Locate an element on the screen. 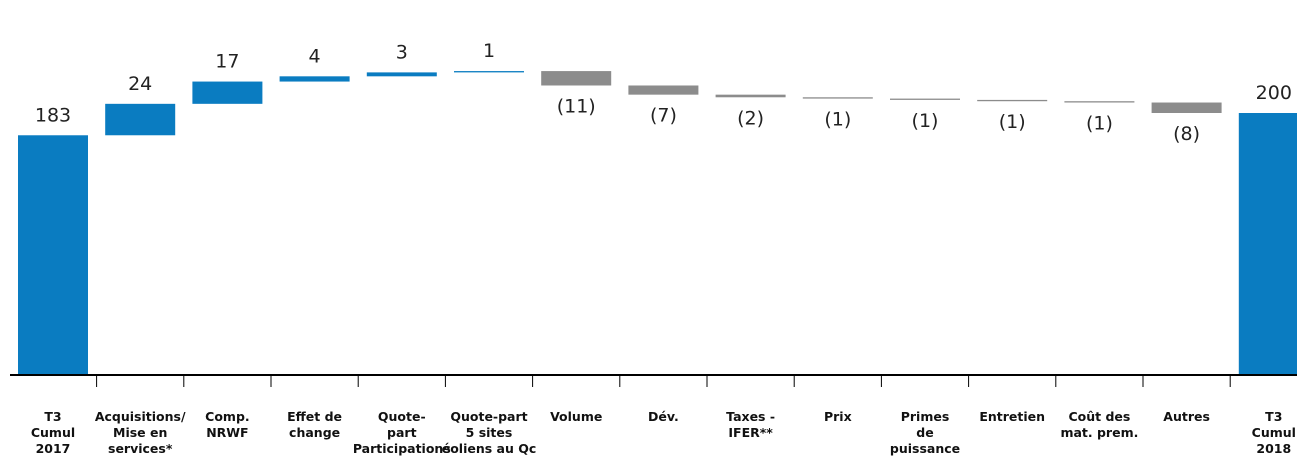  value-label-3: 4 is located at coordinates (315, 56).